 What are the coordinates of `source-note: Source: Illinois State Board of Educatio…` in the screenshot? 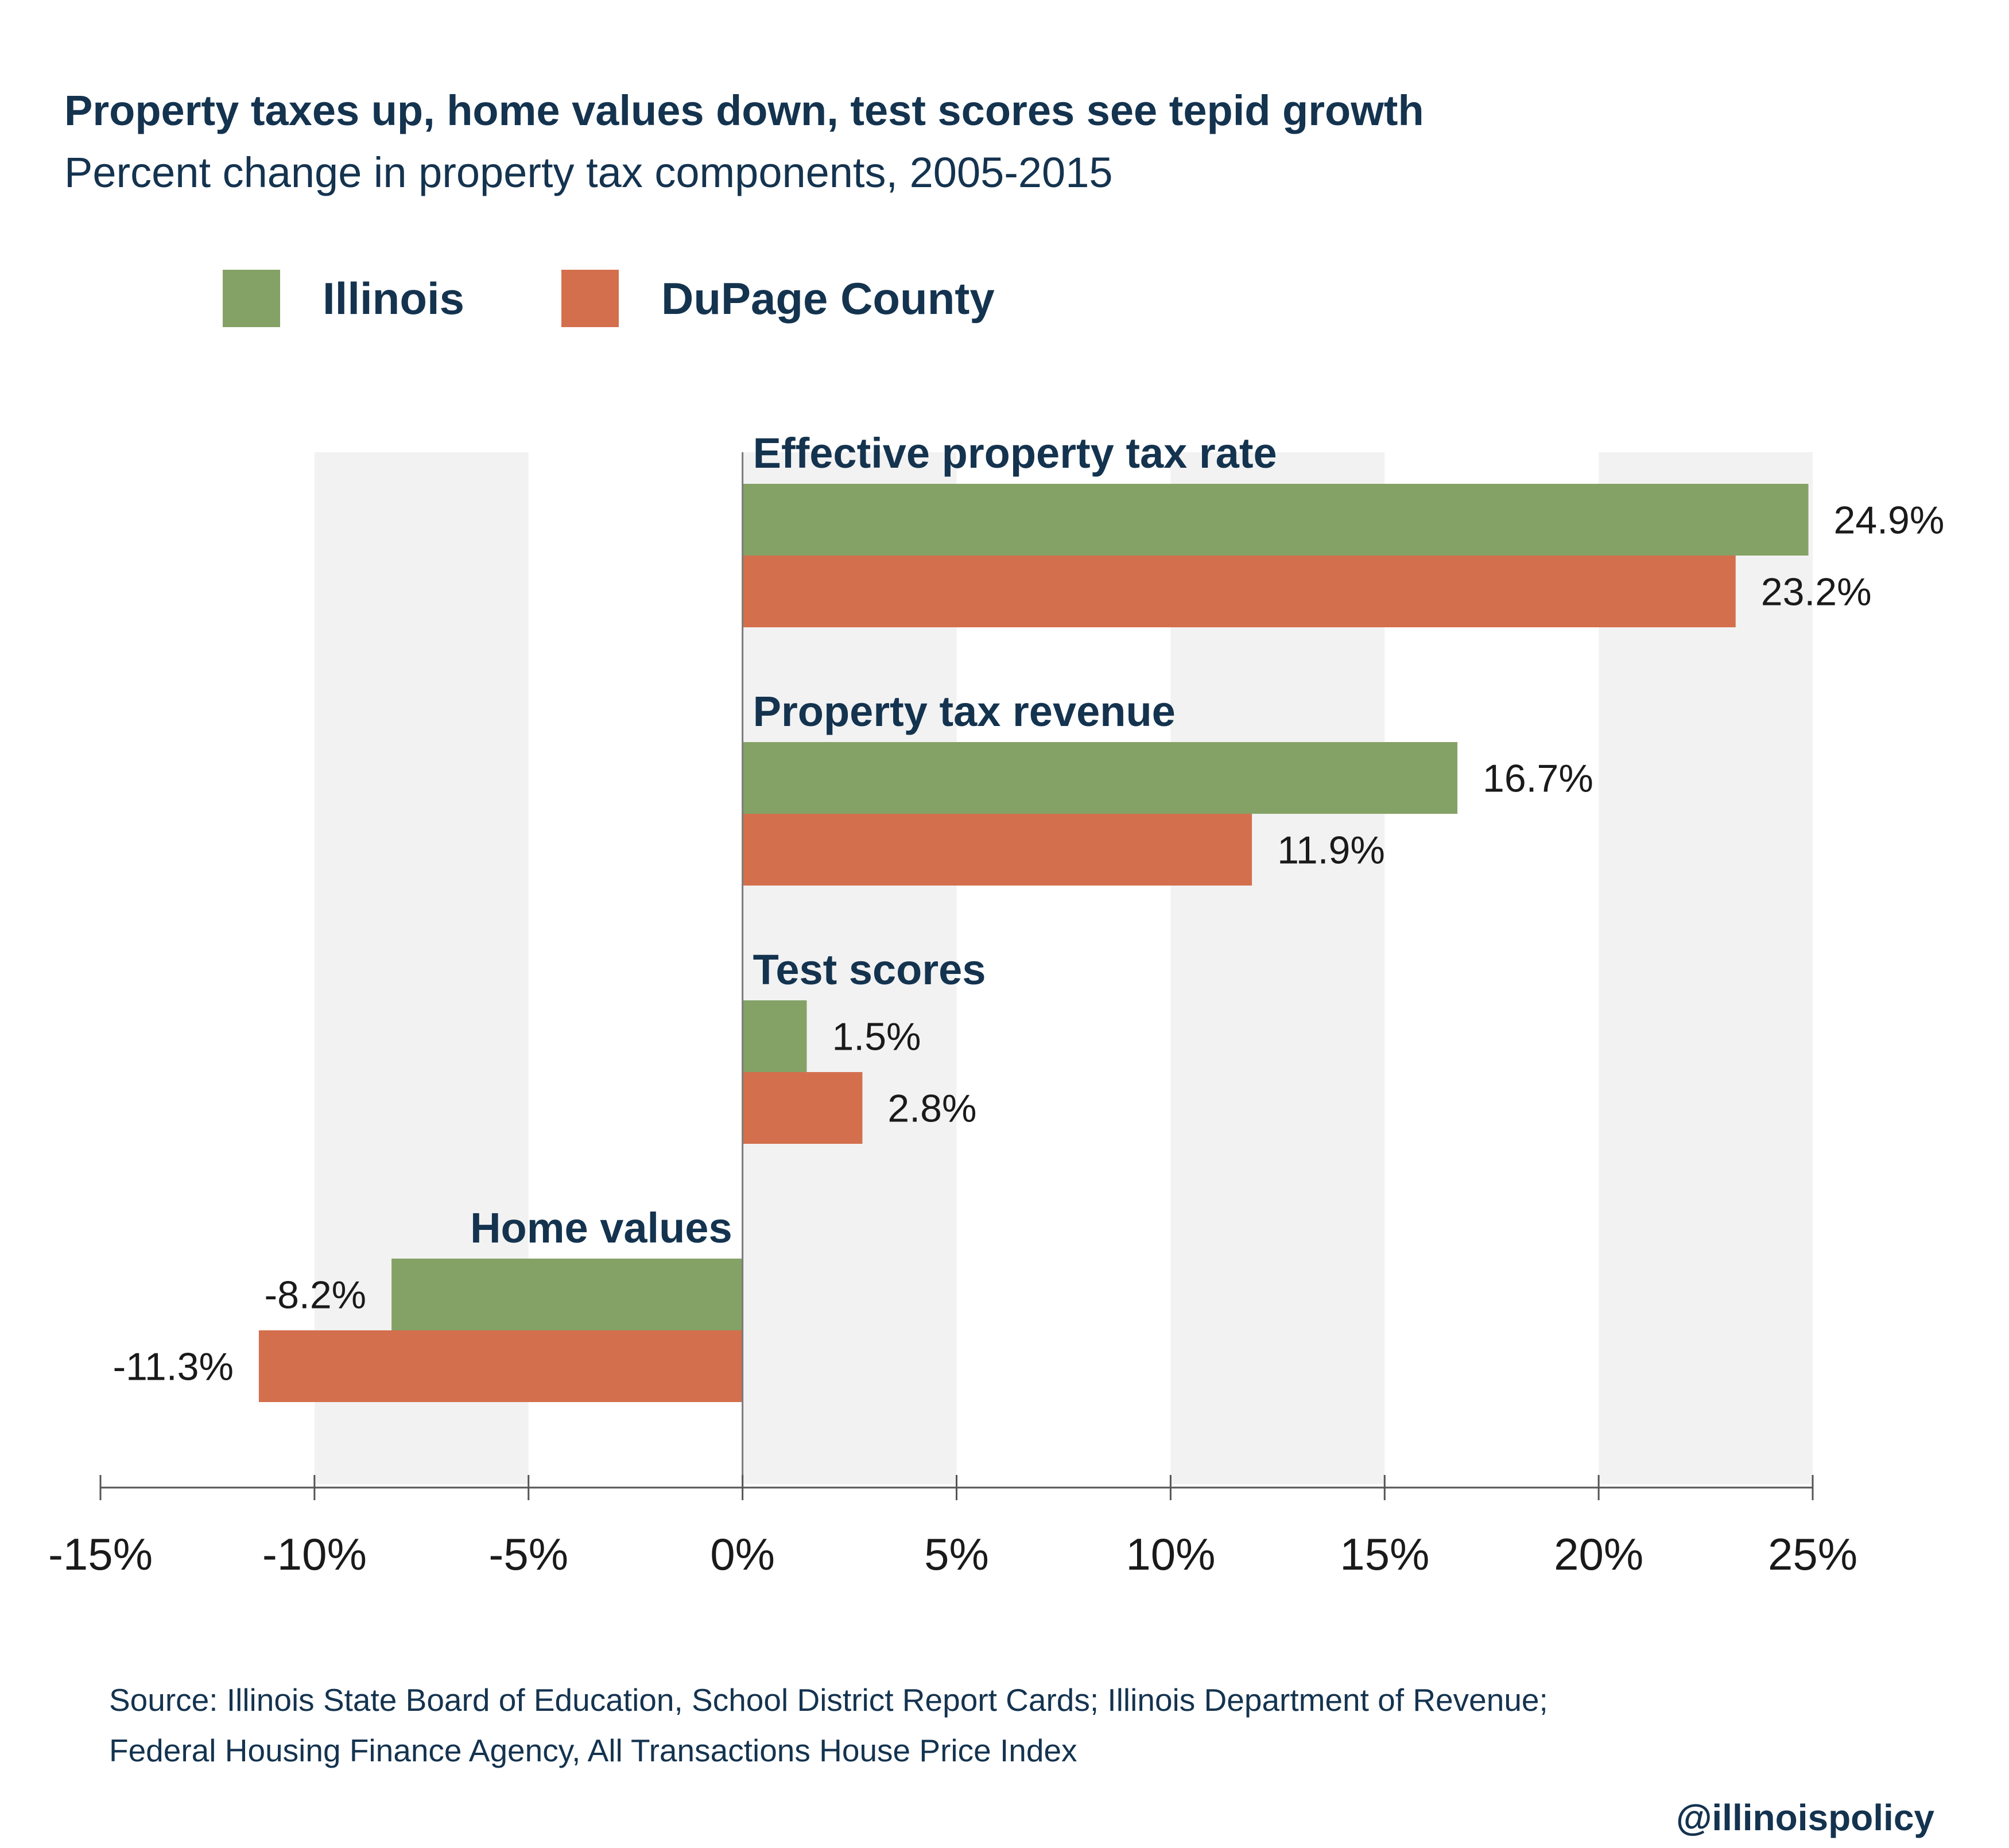 It's located at (828, 1726).